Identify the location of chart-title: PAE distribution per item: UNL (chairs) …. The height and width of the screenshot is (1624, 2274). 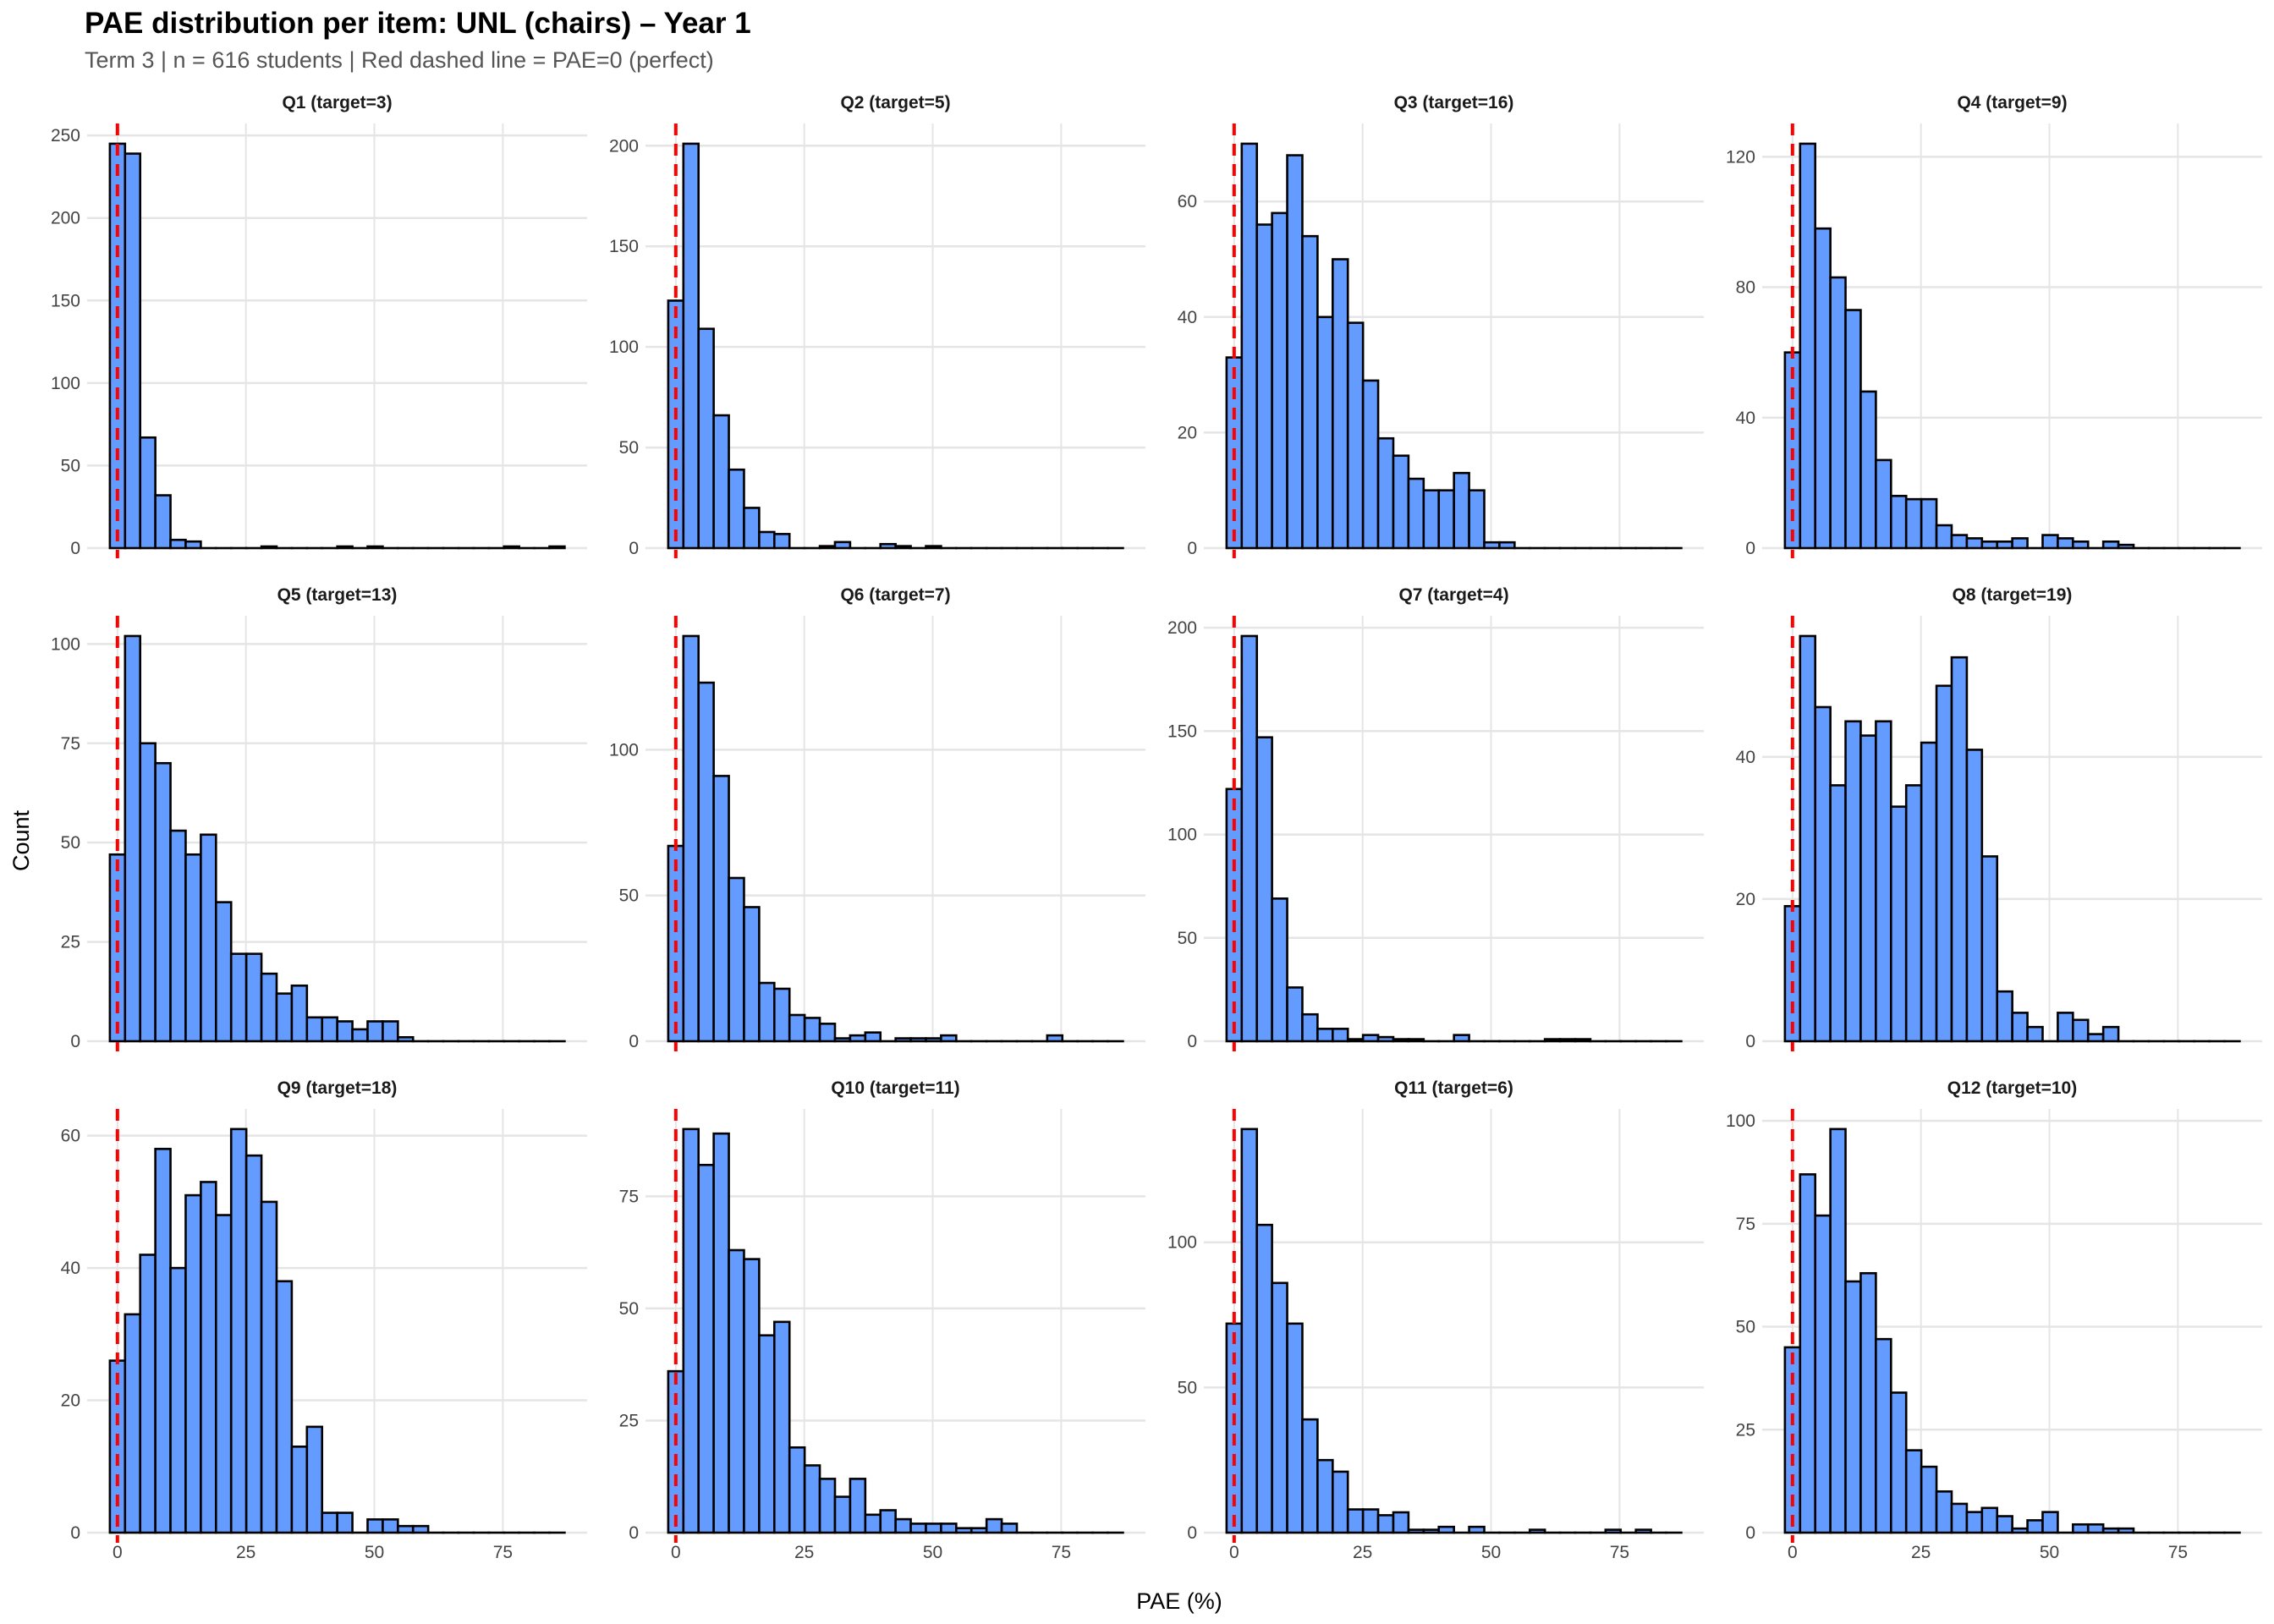
(418, 24).